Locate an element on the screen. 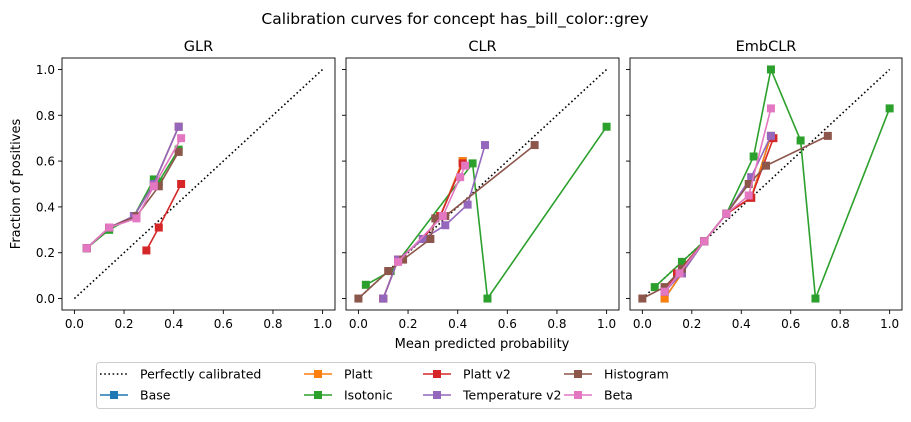 Image resolution: width=911 pixels, height=422 pixels. legend-item-histogram: Histogram is located at coordinates (616, 374).